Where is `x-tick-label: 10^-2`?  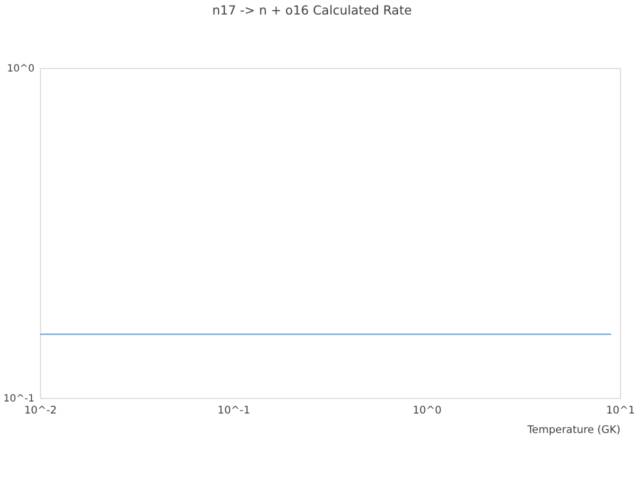
x-tick-label: 10^-2 is located at coordinates (40, 410).